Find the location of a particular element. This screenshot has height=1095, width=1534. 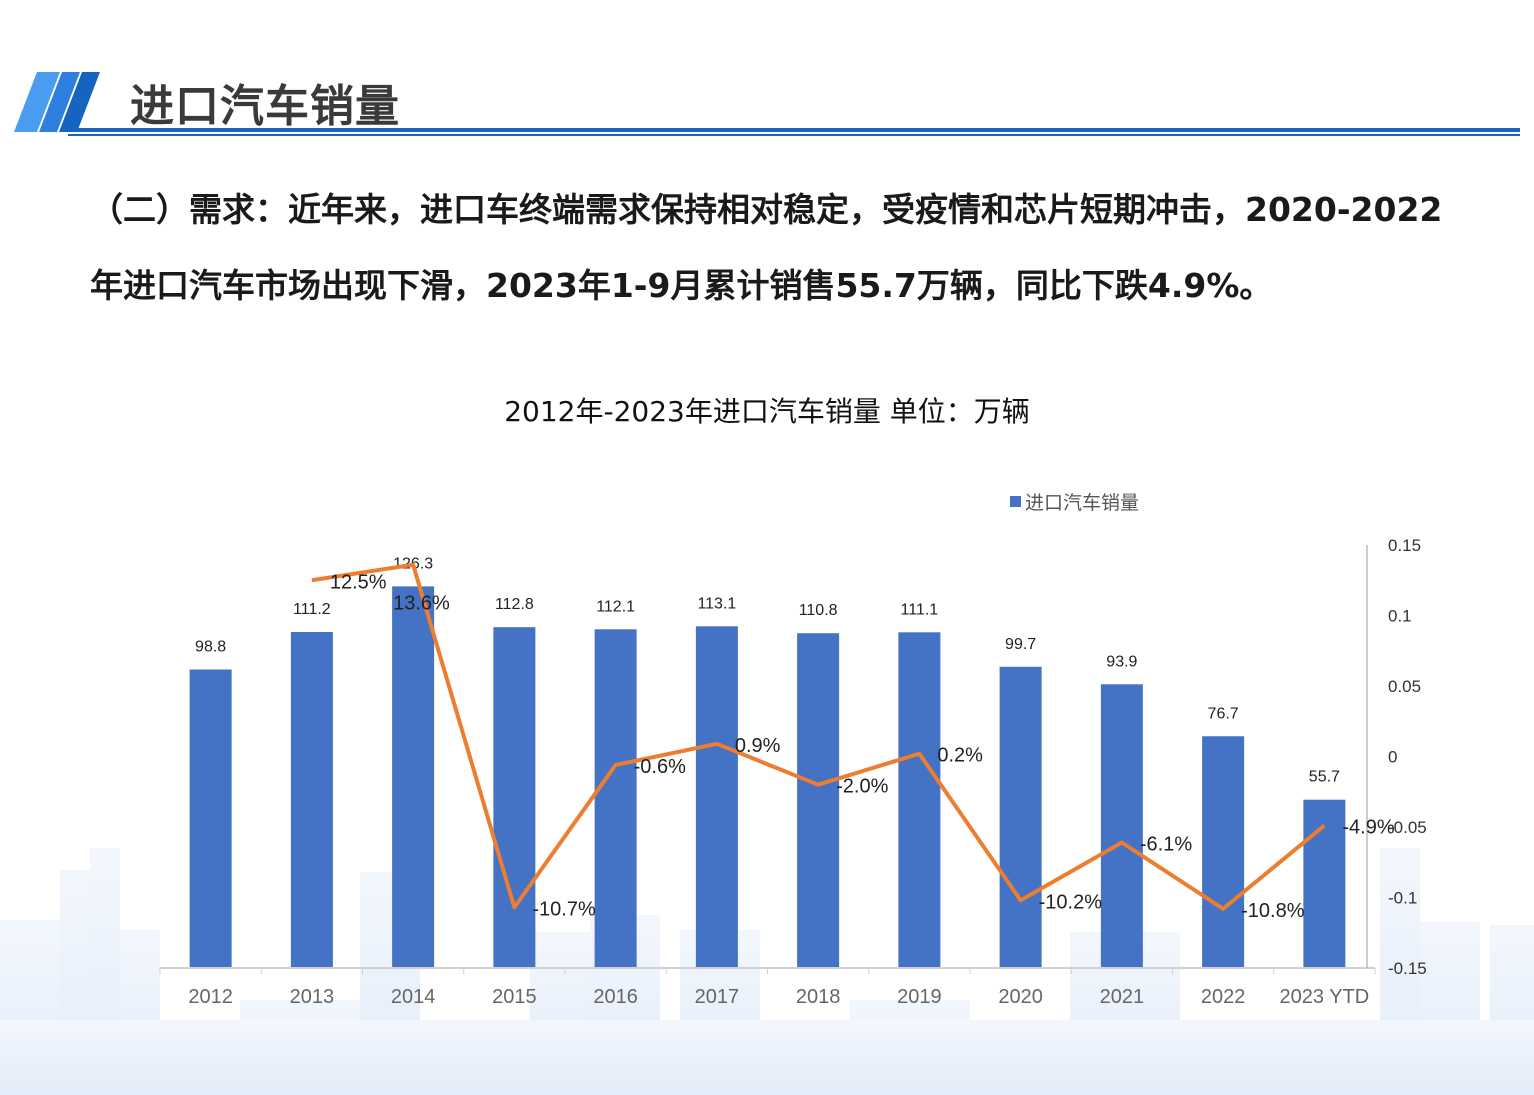

bar-label: 98.8 is located at coordinates (210, 646).